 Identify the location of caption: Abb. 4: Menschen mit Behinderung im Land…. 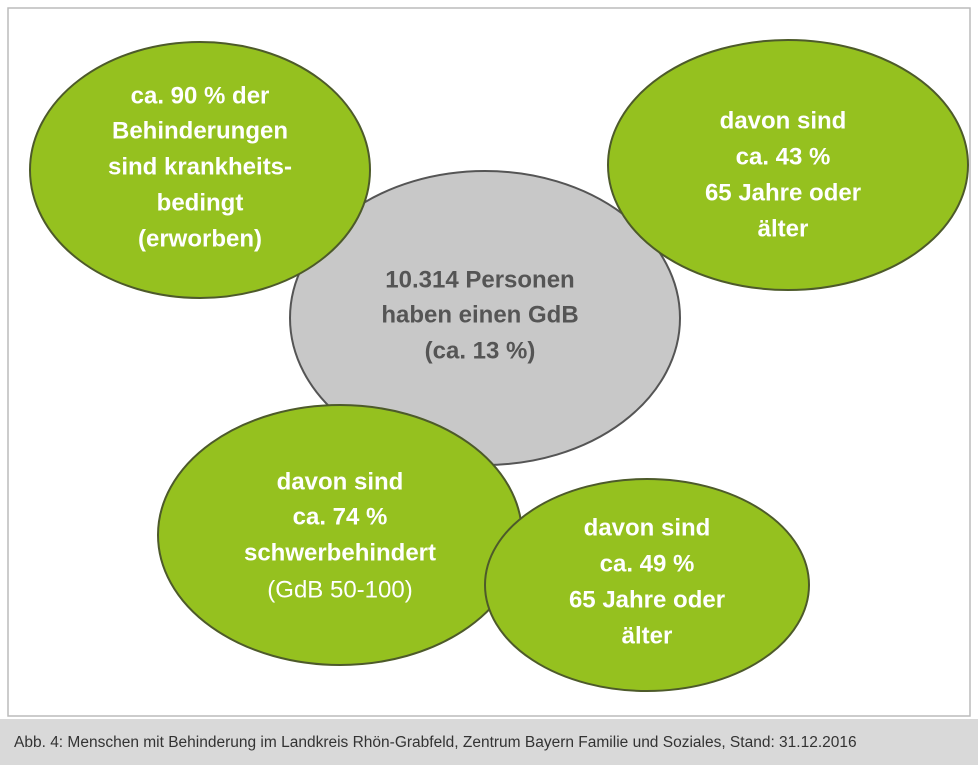
(435, 742).